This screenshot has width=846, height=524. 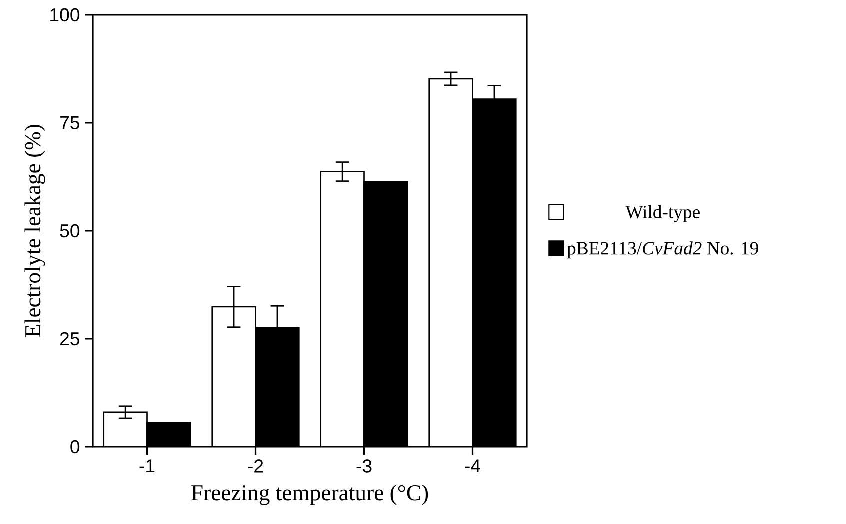 I want to click on y-axis-title: Electrolyte leakage (%), so click(x=35, y=231).